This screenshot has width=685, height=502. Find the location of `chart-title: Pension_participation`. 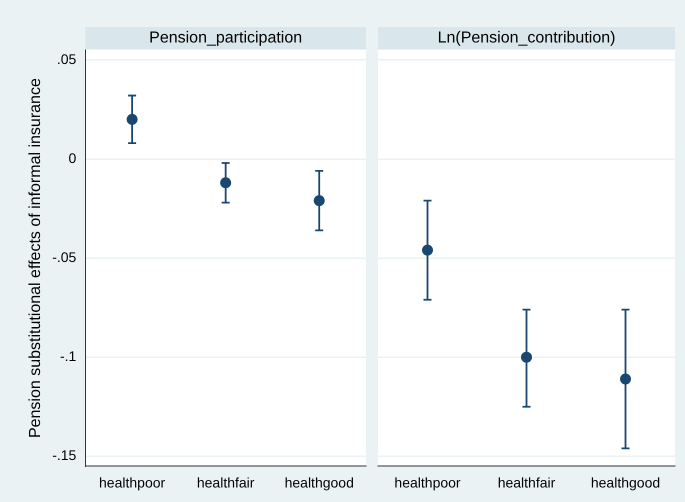

chart-title: Pension_participation is located at coordinates (225, 37).